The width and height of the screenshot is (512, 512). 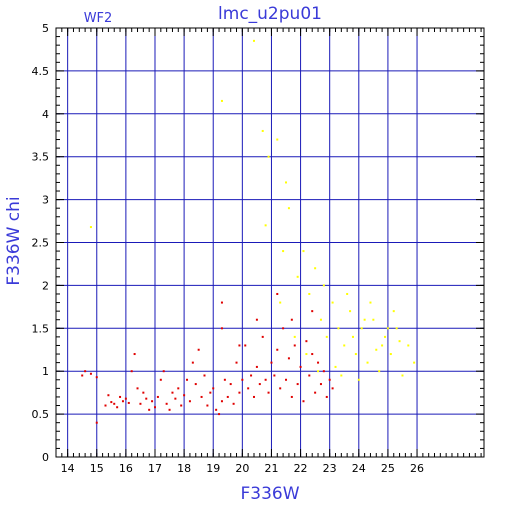 I want to click on y-tick-labels: 0 0.5 1 1.5 2 2.5 3 3.5 4 4.5 5, so click(x=41, y=243).